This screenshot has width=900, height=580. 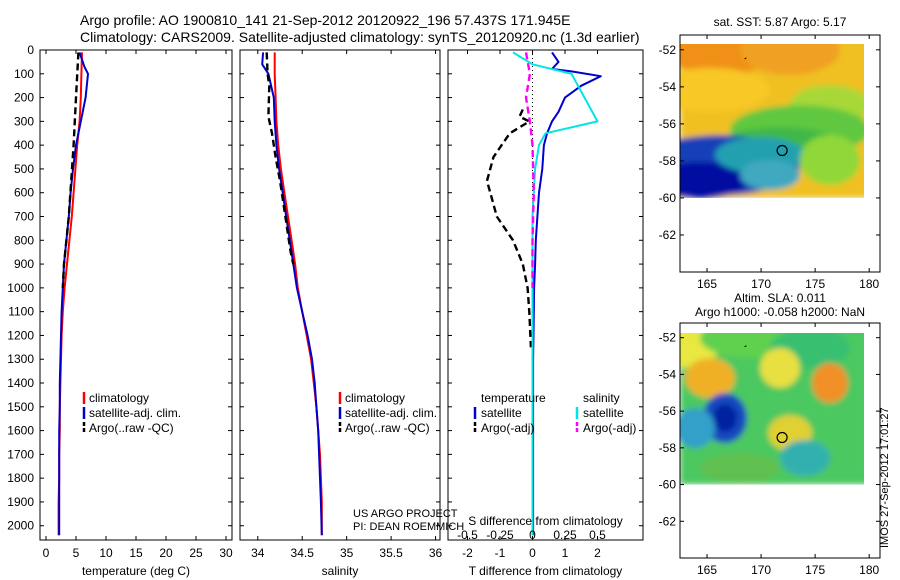 What do you see at coordinates (375, 398) in the screenshot?
I see `salinity-legend-label-0: climatology` at bounding box center [375, 398].